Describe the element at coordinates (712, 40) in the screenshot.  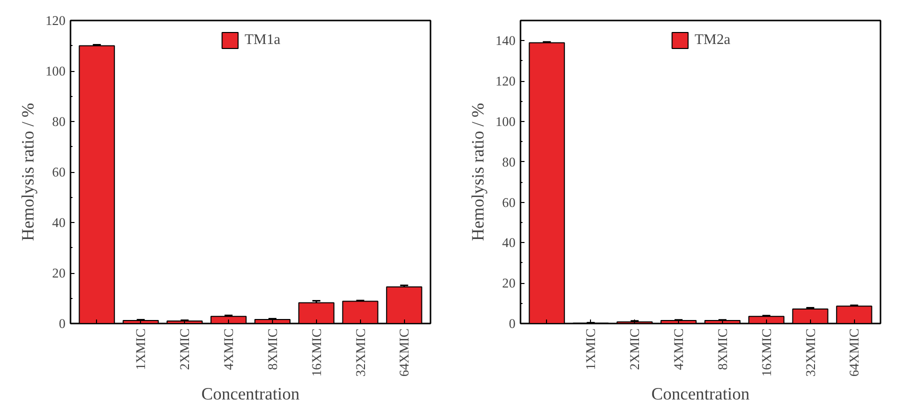
I see `legend-label: TM2a` at that location.